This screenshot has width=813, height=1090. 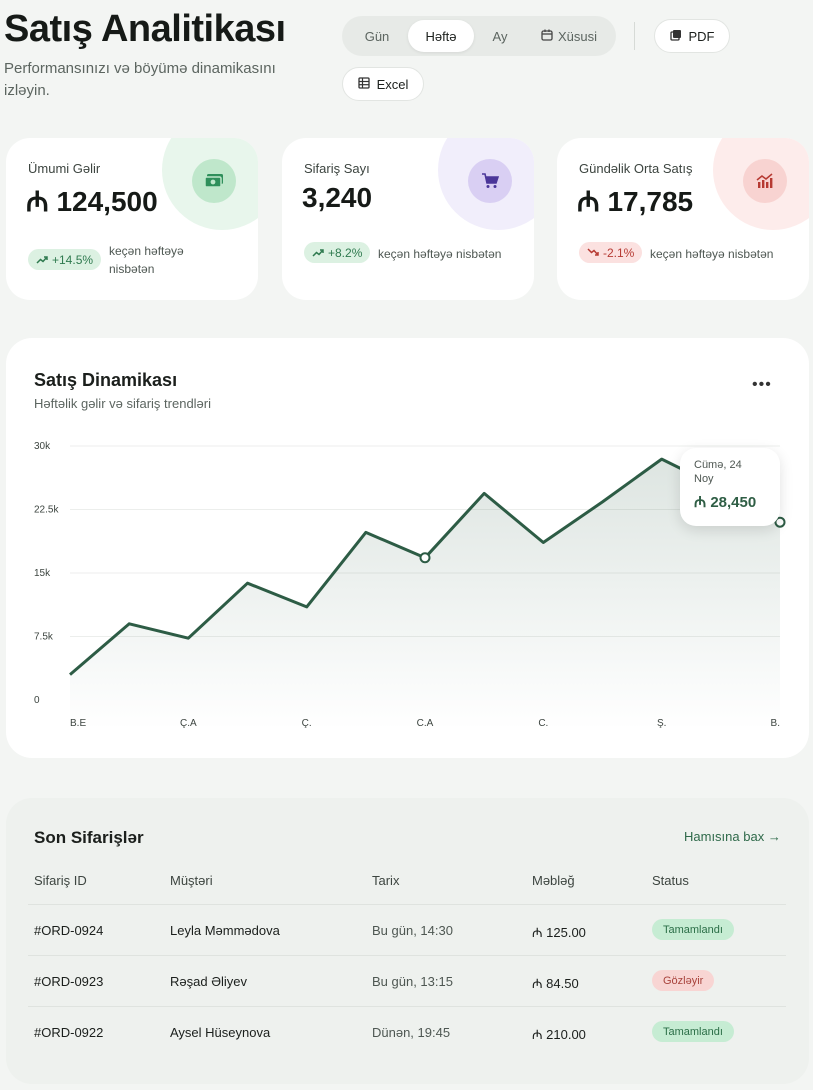 What do you see at coordinates (411, 1032) in the screenshot?
I see `order-date: Dünən, 19:45` at bounding box center [411, 1032].